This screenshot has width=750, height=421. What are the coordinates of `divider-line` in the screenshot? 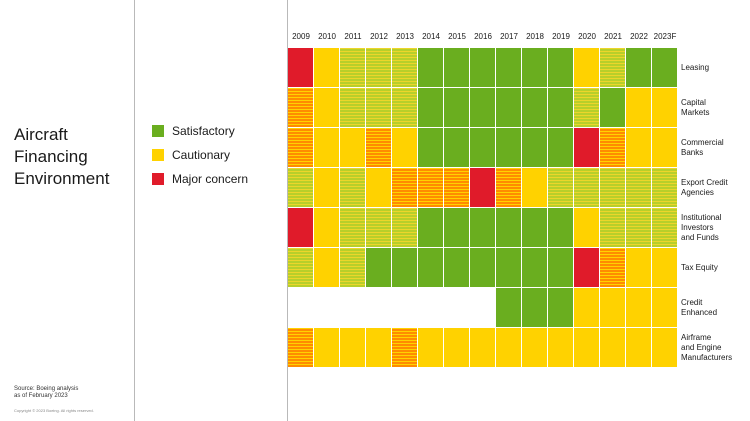 It's located at (134, 210).